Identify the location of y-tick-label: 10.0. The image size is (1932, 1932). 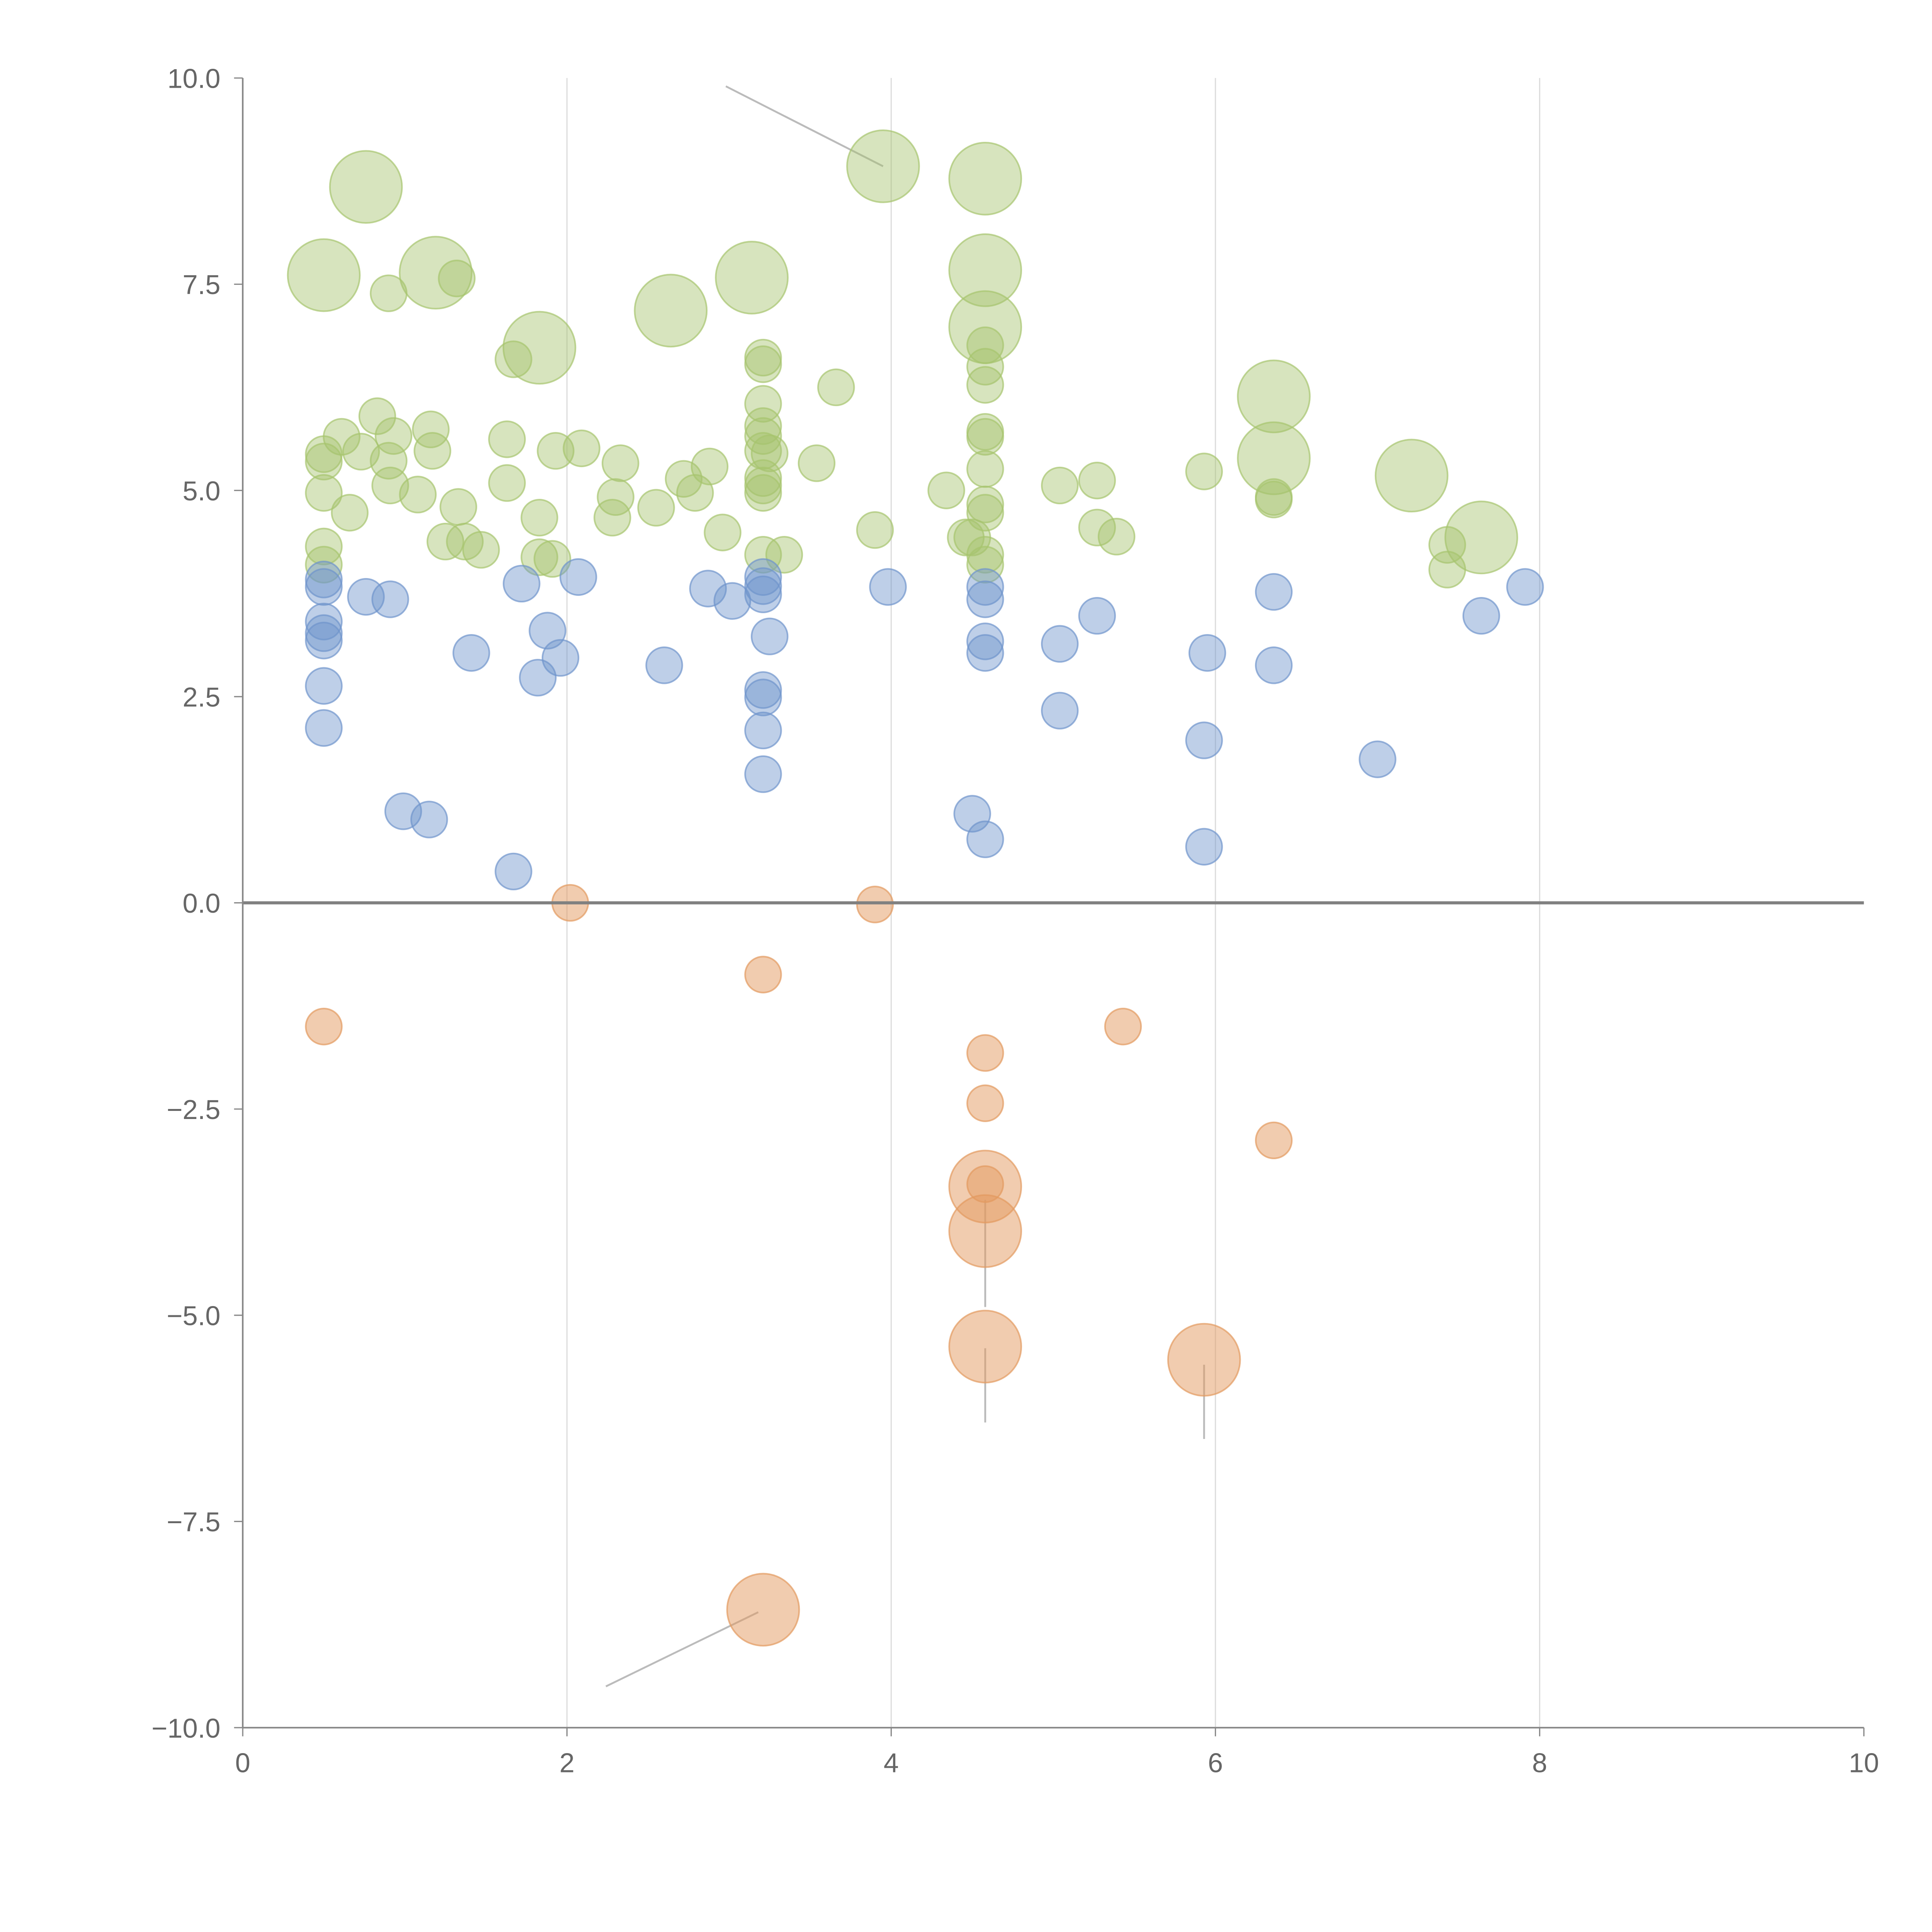
(193, 78).